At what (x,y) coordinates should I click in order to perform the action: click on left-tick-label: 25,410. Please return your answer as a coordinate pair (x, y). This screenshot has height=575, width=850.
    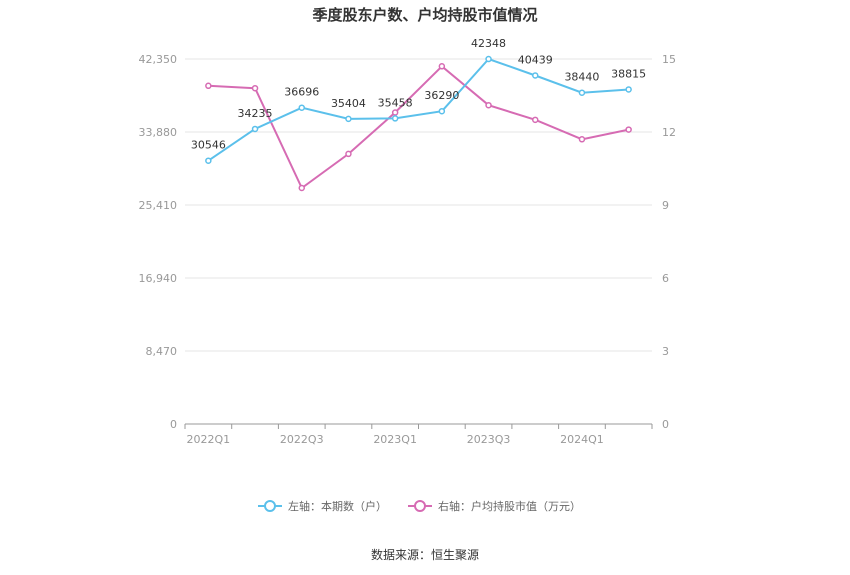
    Looking at the image, I should click on (158, 205).